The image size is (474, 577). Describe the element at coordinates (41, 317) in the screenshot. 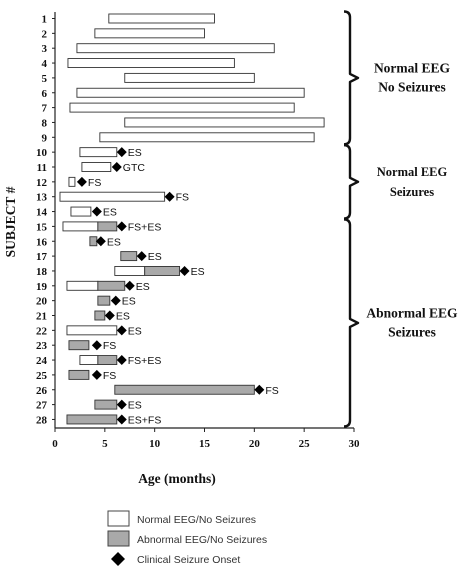

I see `y-tick-label: 21` at that location.